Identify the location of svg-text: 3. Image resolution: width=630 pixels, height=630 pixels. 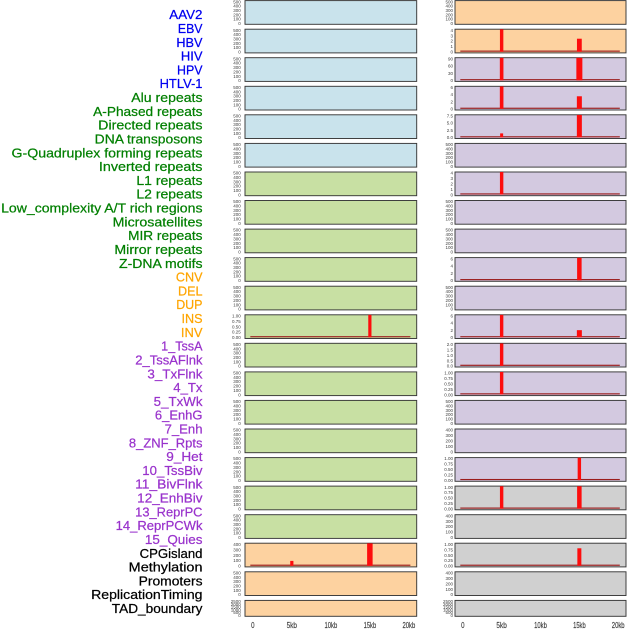
(451, 35).